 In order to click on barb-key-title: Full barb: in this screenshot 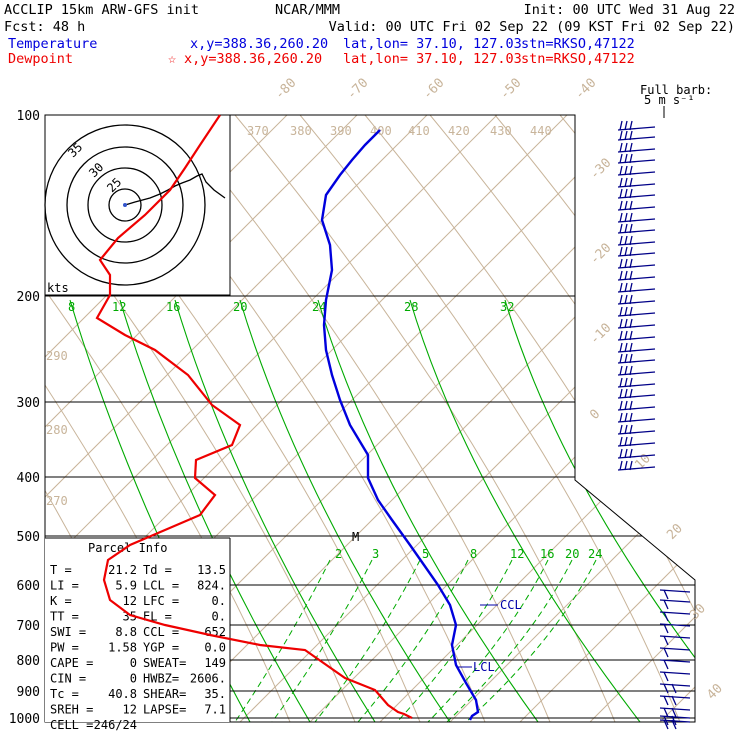, I will do `click(676, 90)`.